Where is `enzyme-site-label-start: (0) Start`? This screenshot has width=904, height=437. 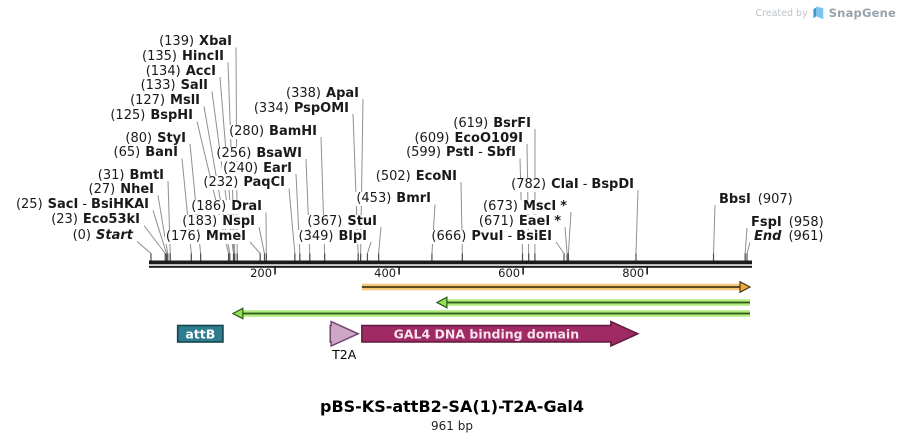 enzyme-site-label-start: (0) Start is located at coordinates (102, 235).